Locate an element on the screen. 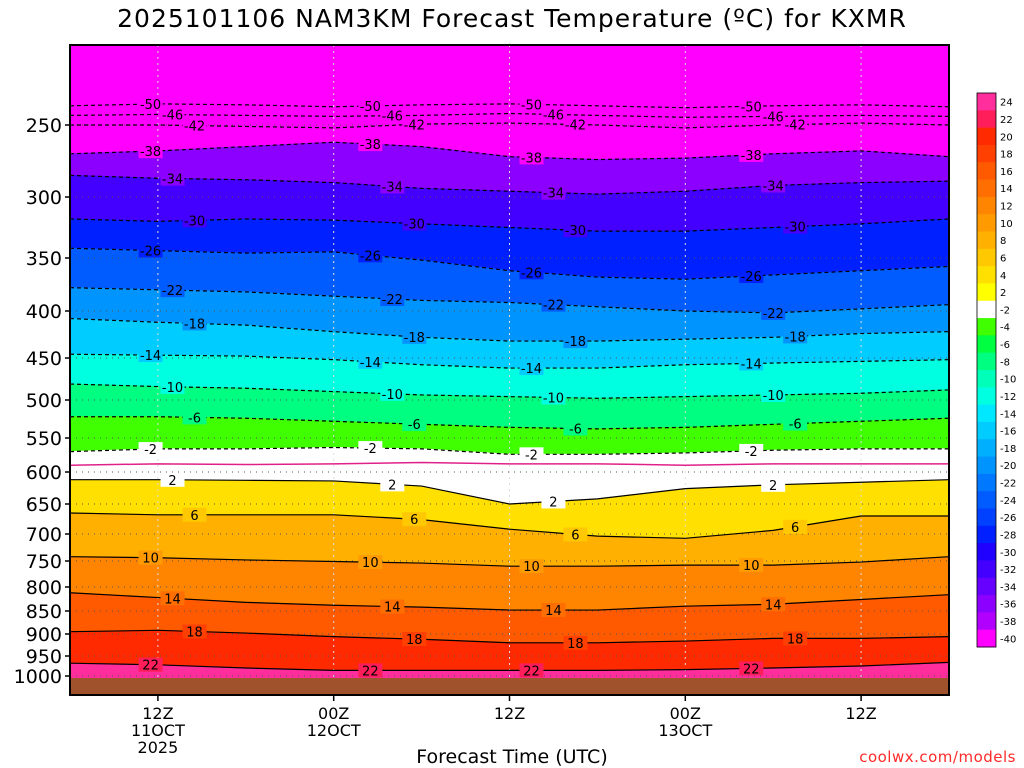 This screenshot has width=1024, height=768. ground-surface is located at coordinates (509, 686).